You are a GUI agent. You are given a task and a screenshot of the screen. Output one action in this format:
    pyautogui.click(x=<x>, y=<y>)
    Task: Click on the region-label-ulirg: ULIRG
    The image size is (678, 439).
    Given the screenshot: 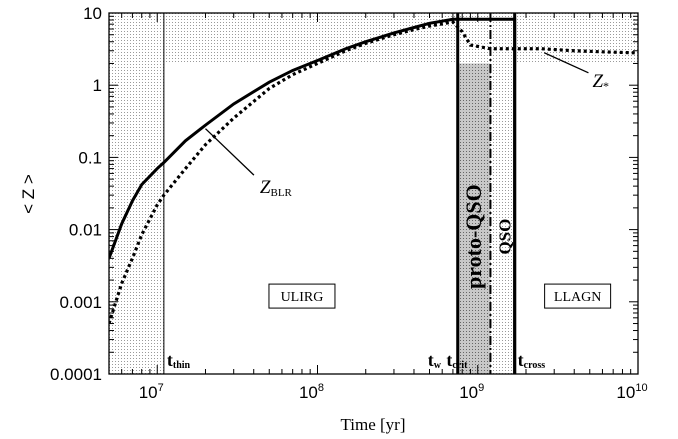 What is the action you would take?
    pyautogui.click(x=302, y=297)
    